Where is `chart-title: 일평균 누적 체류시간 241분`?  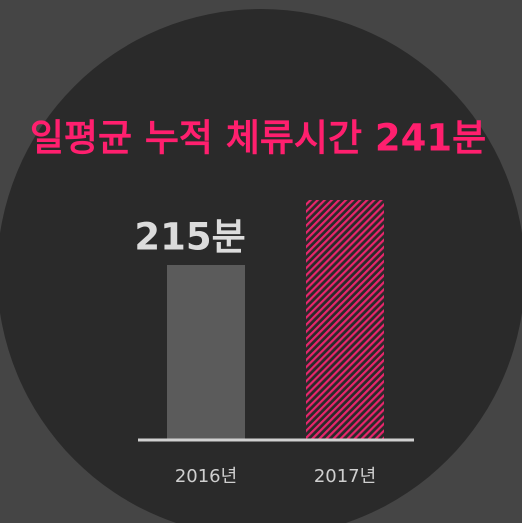
chart-title: 일평균 누적 체류시간 241분 is located at coordinates (258, 138).